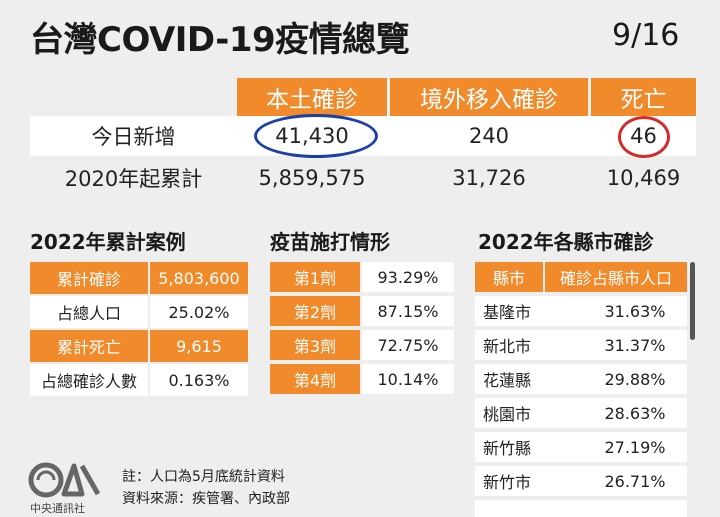 This screenshot has height=517, width=720. Describe the element at coordinates (489, 178) in the screenshot. I see `cumulative-imported-value: 31,726` at that location.